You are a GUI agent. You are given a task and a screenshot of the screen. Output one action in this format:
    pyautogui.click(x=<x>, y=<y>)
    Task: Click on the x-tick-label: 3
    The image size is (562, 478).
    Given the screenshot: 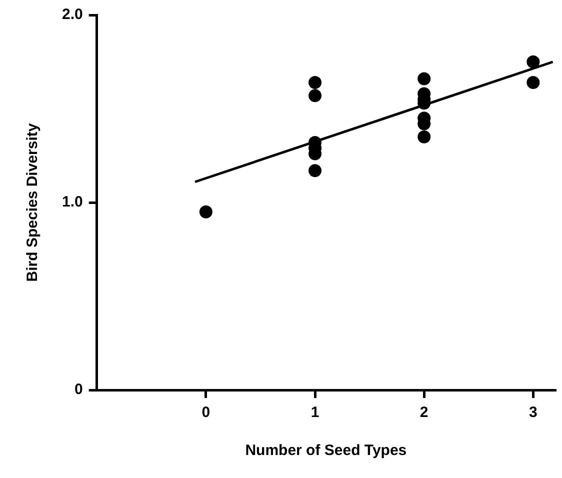 What is the action you would take?
    pyautogui.click(x=533, y=413)
    